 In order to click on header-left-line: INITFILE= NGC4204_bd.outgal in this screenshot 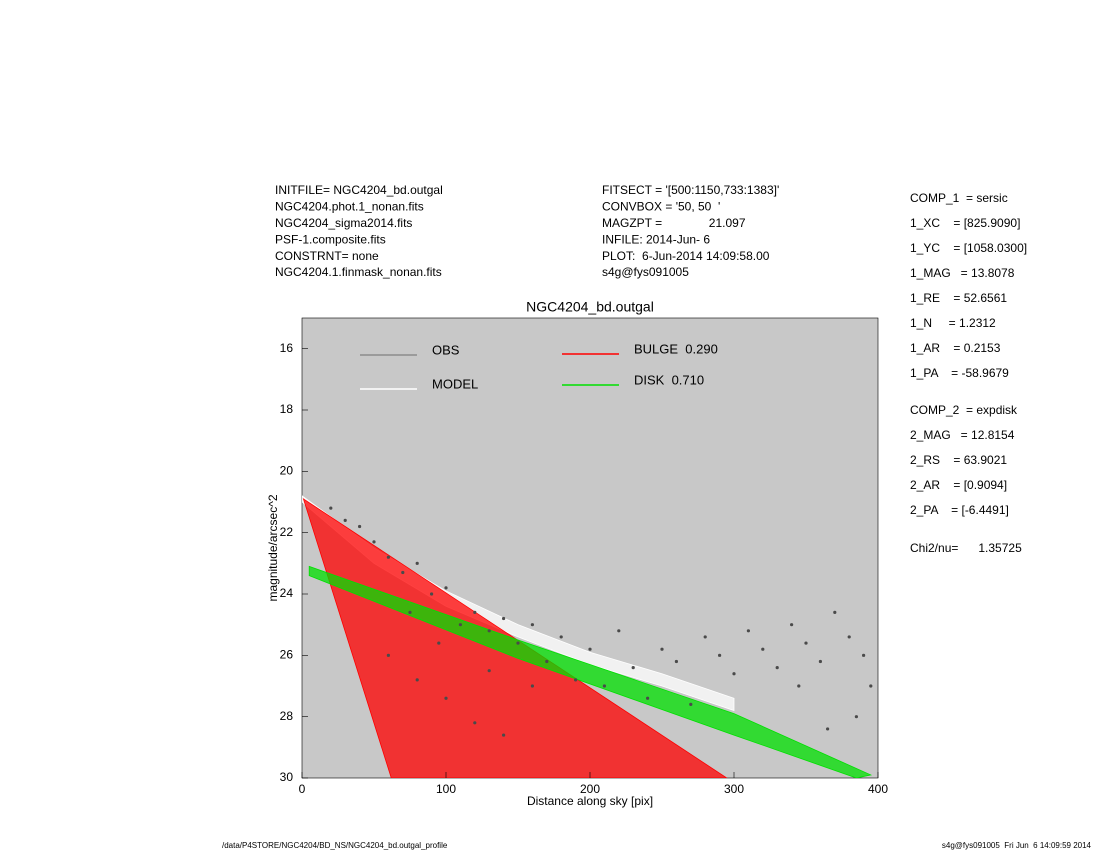, I will do `click(359, 190)`.